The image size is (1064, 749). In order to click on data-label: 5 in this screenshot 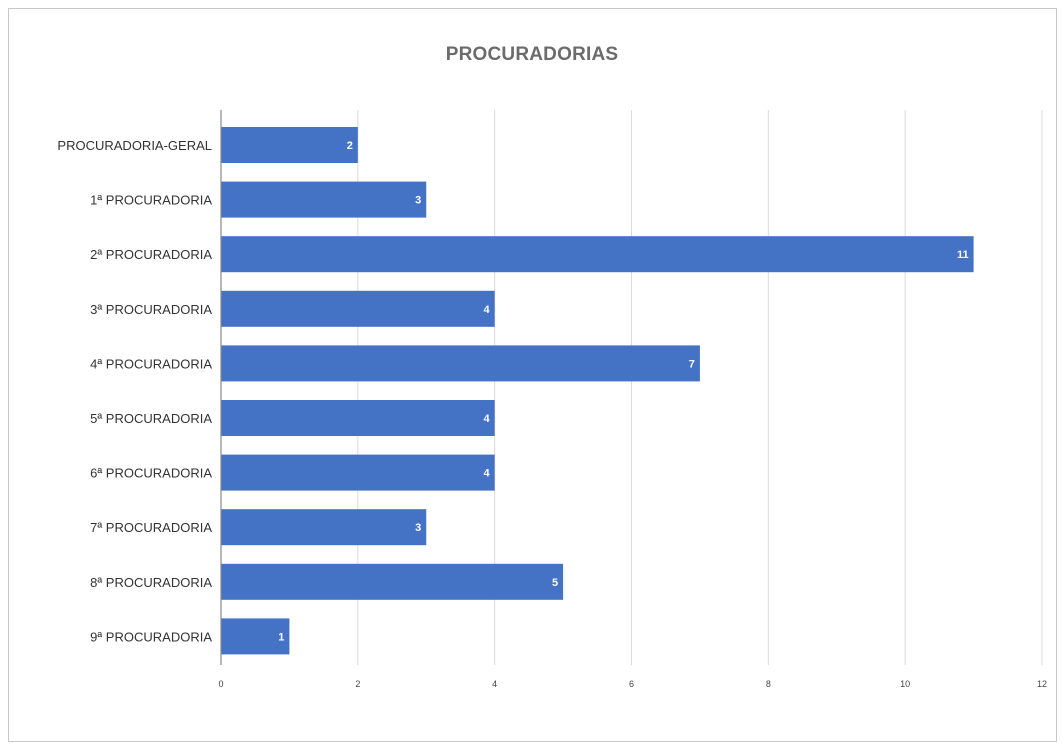, I will do `click(555, 583)`.